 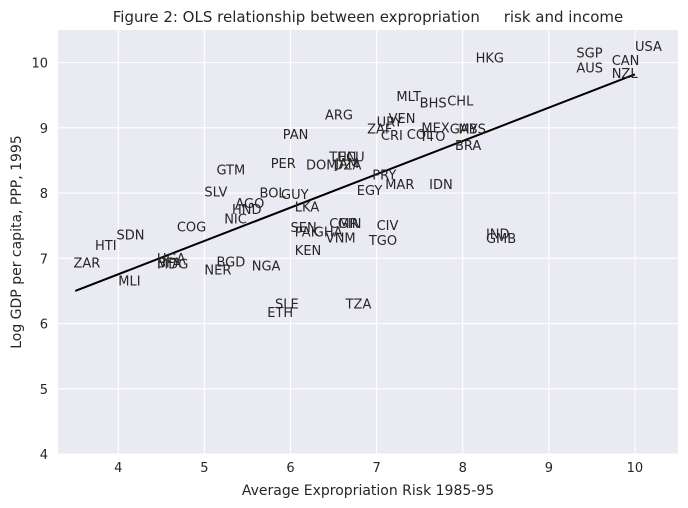 What do you see at coordinates (106, 246) in the screenshot?
I see `point-label-hti: HTI` at bounding box center [106, 246].